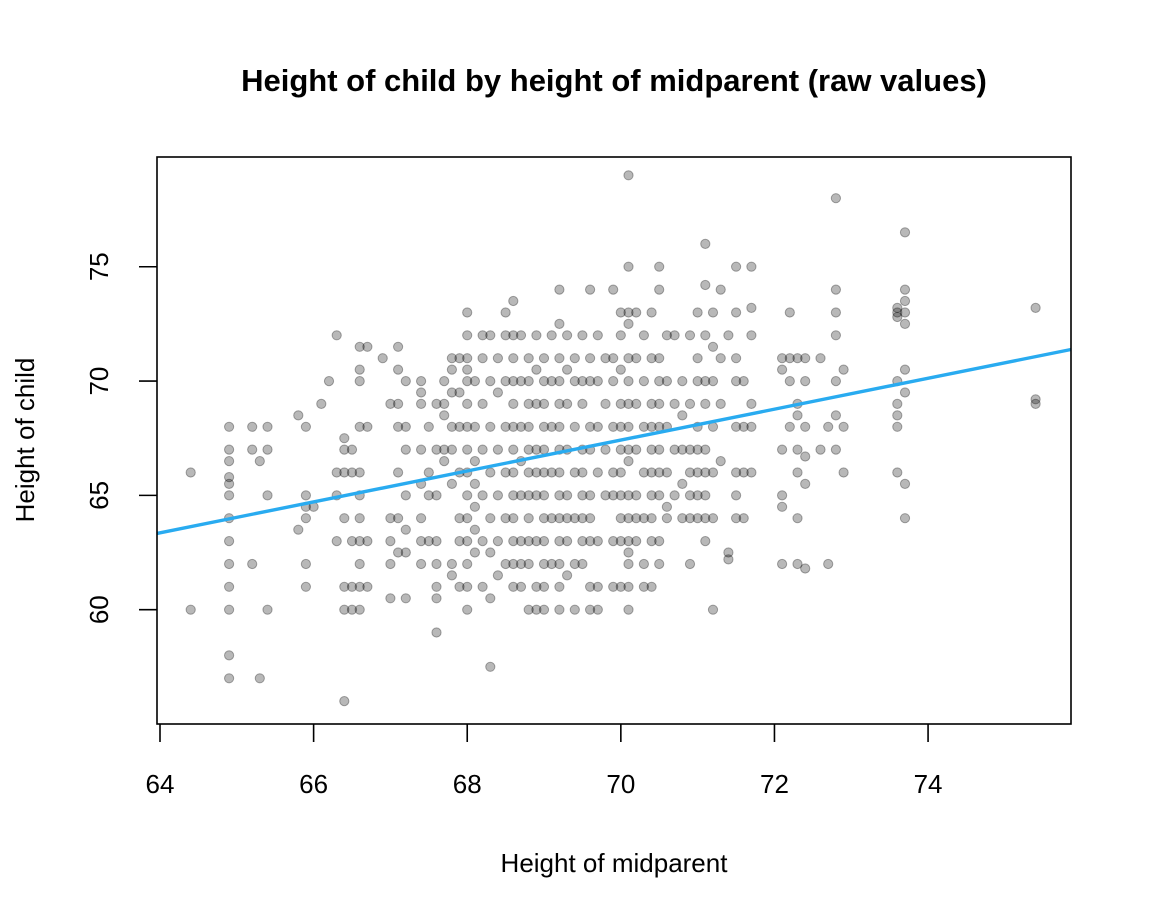 This screenshot has height=921, width=1152. I want to click on x-tick-label: 74, so click(928, 784).